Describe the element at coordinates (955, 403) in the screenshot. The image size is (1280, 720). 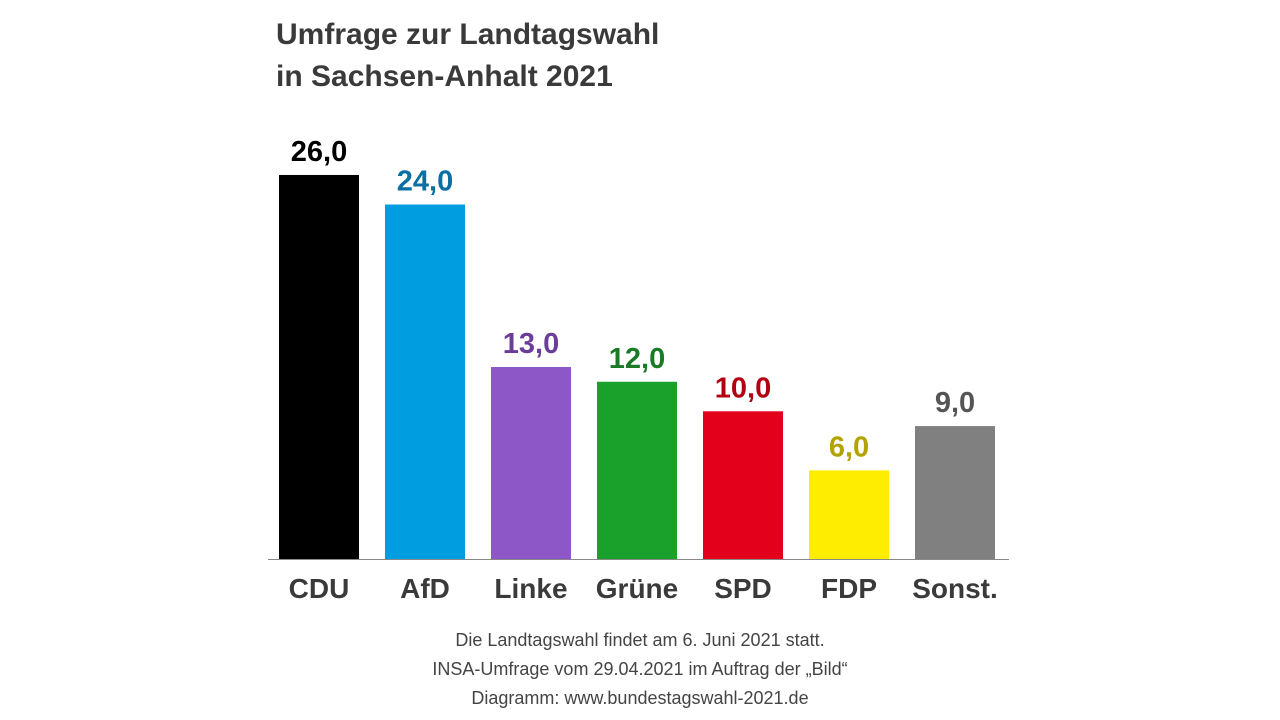
I see `value-label-sonst: 9,0` at that location.